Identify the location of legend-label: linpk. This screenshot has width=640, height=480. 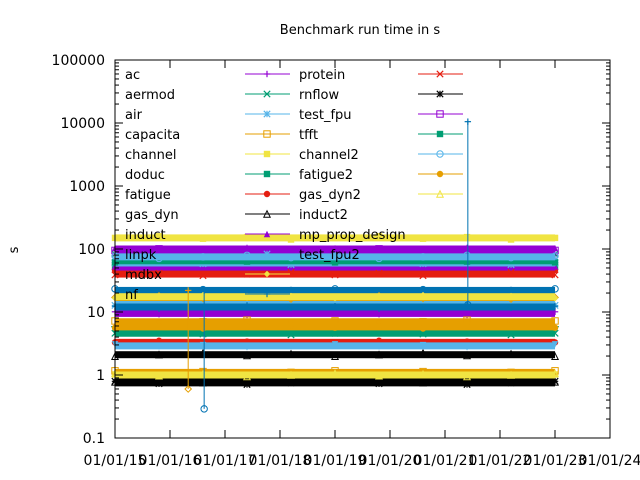
(141, 255).